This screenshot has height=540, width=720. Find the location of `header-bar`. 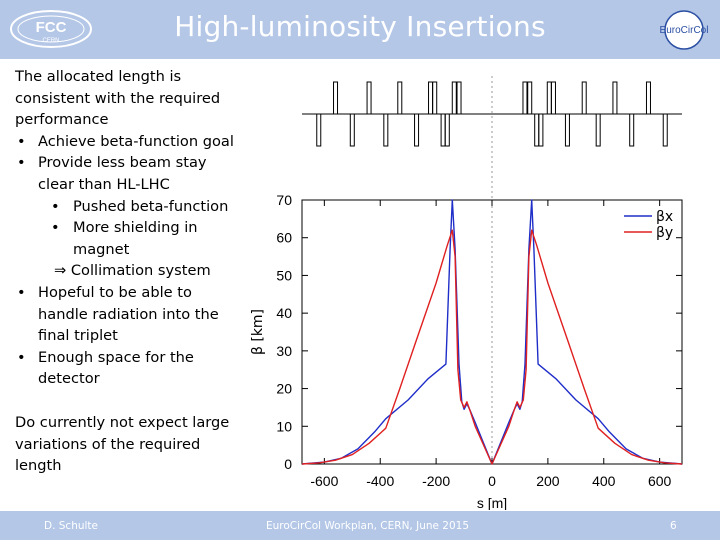

header-bar is located at coordinates (360, 29).